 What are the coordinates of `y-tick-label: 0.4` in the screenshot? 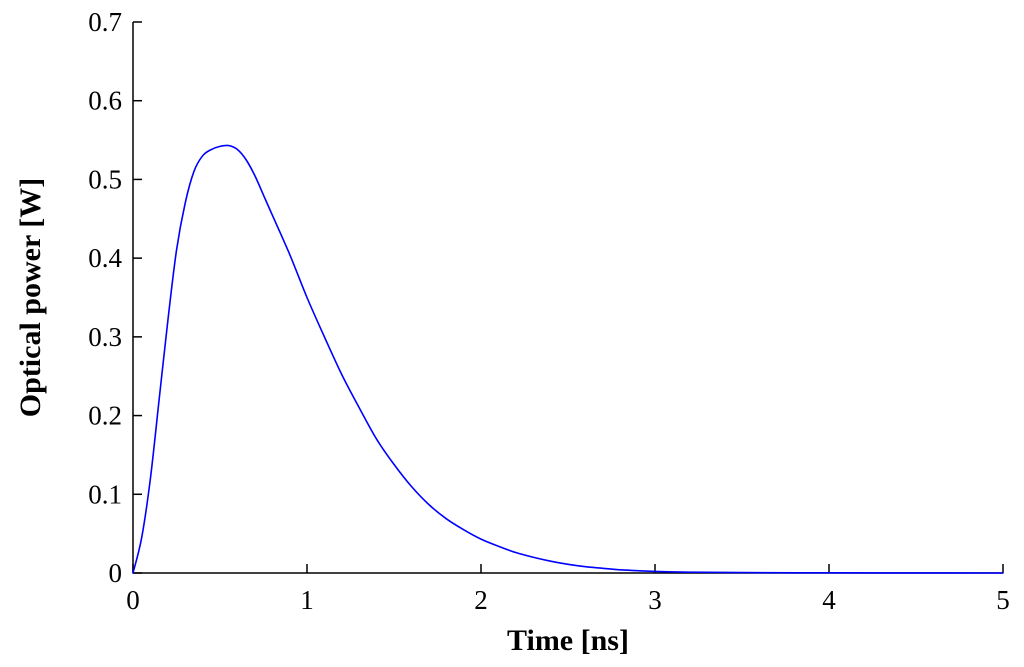 It's located at (105, 258).